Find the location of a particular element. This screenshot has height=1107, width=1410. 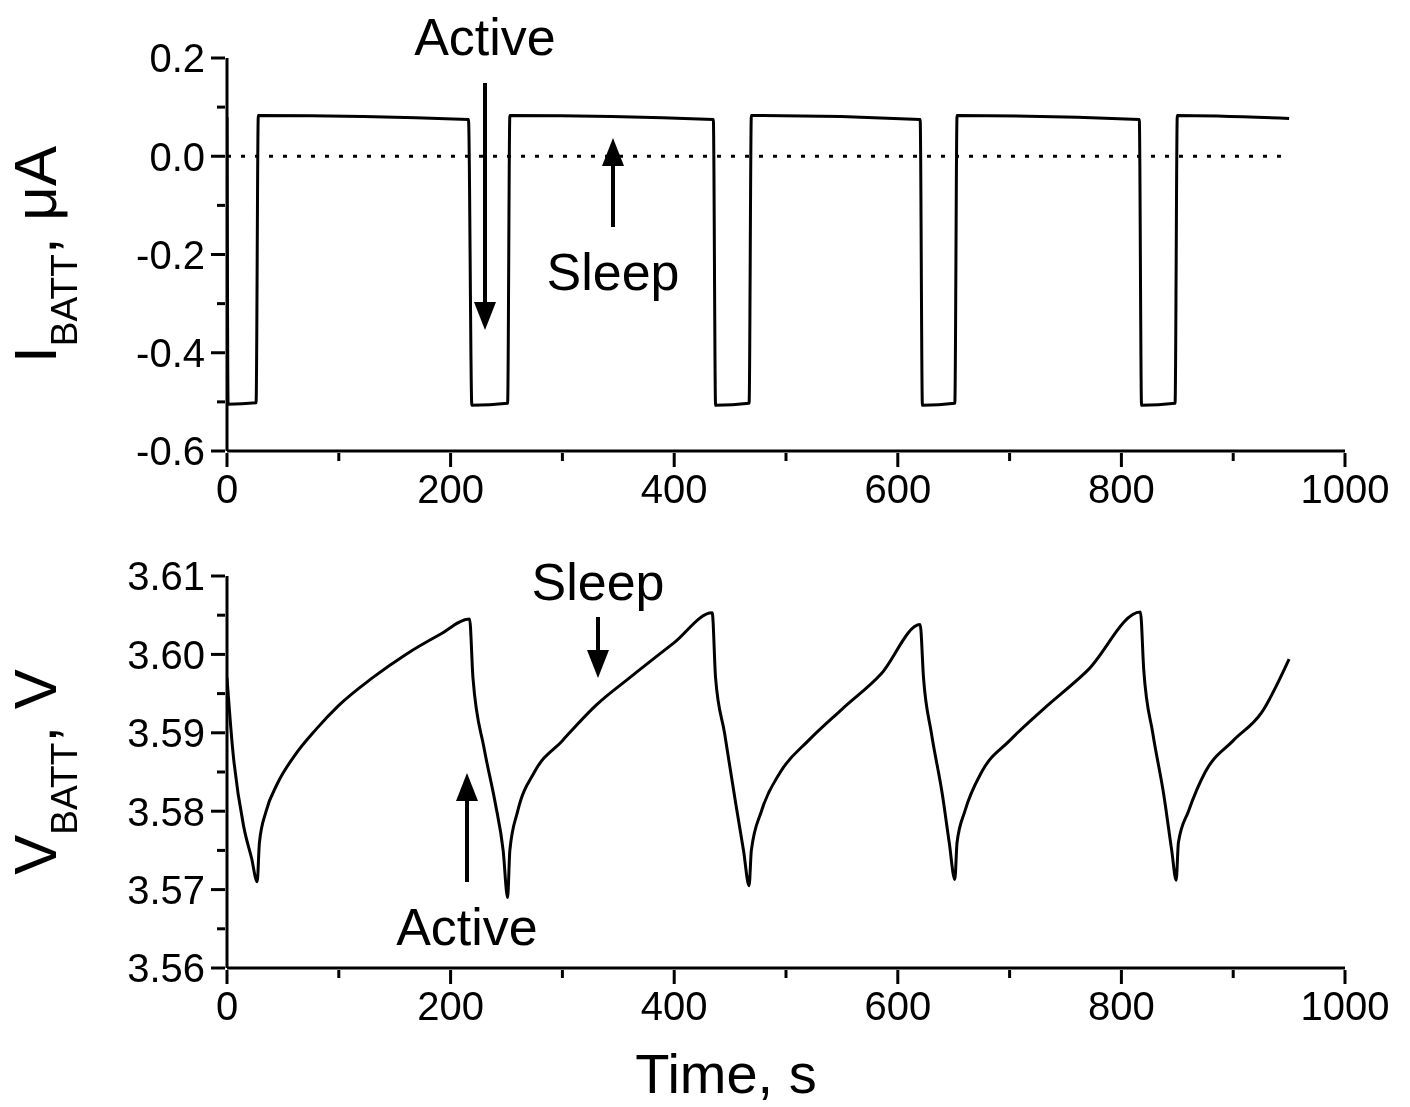

y-tick-label: 0.2 is located at coordinates (177, 58).